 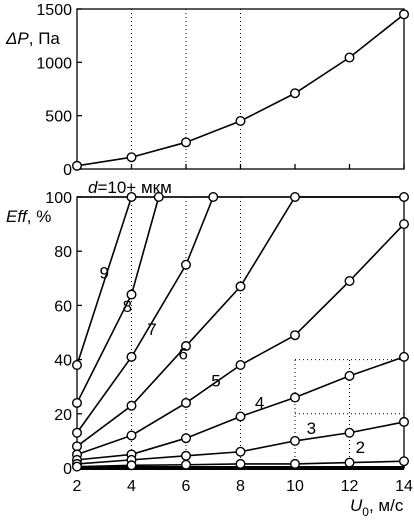 What do you see at coordinates (311, 428) in the screenshot?
I see `series-label-3: 3` at bounding box center [311, 428].